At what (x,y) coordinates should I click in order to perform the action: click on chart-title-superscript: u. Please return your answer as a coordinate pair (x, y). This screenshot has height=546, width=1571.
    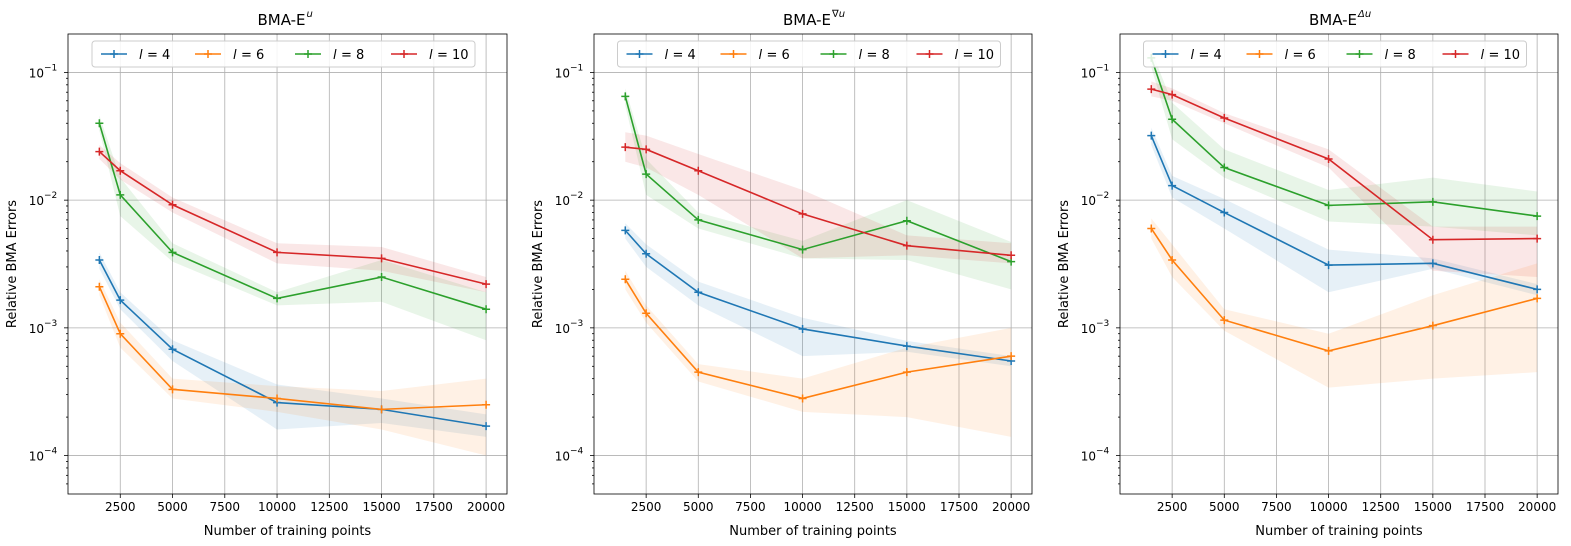
    Looking at the image, I should click on (310, 14).